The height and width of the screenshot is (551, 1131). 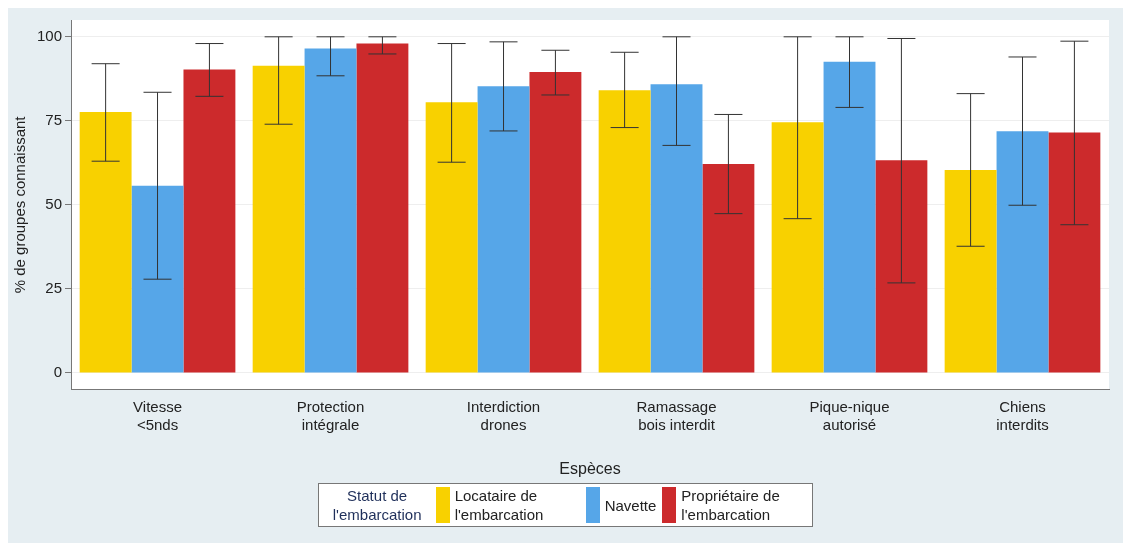 I want to click on y-tick-label: 25, so click(x=54, y=288).